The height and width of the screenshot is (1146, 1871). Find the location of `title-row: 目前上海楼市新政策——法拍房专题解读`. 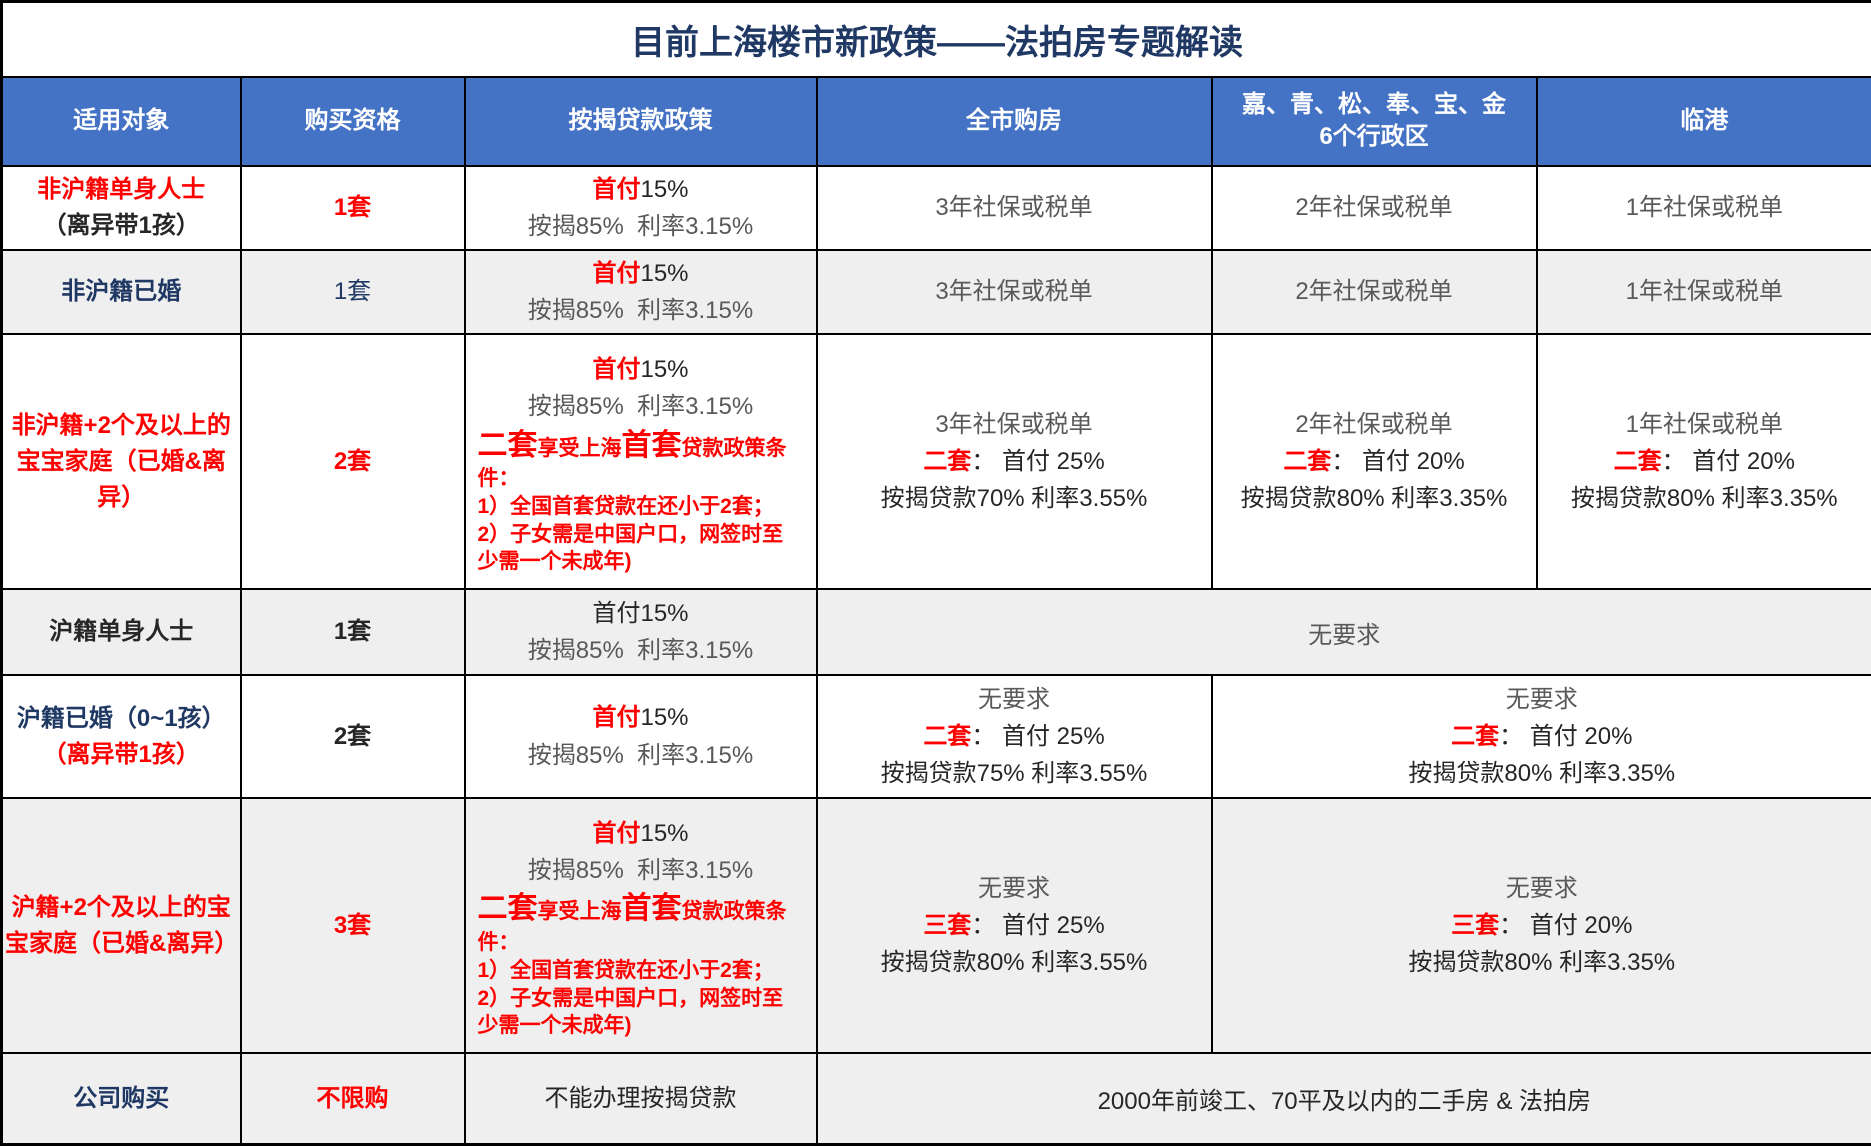

title-row: 目前上海楼市新政策——法拍房专题解读 is located at coordinates (936, 39).